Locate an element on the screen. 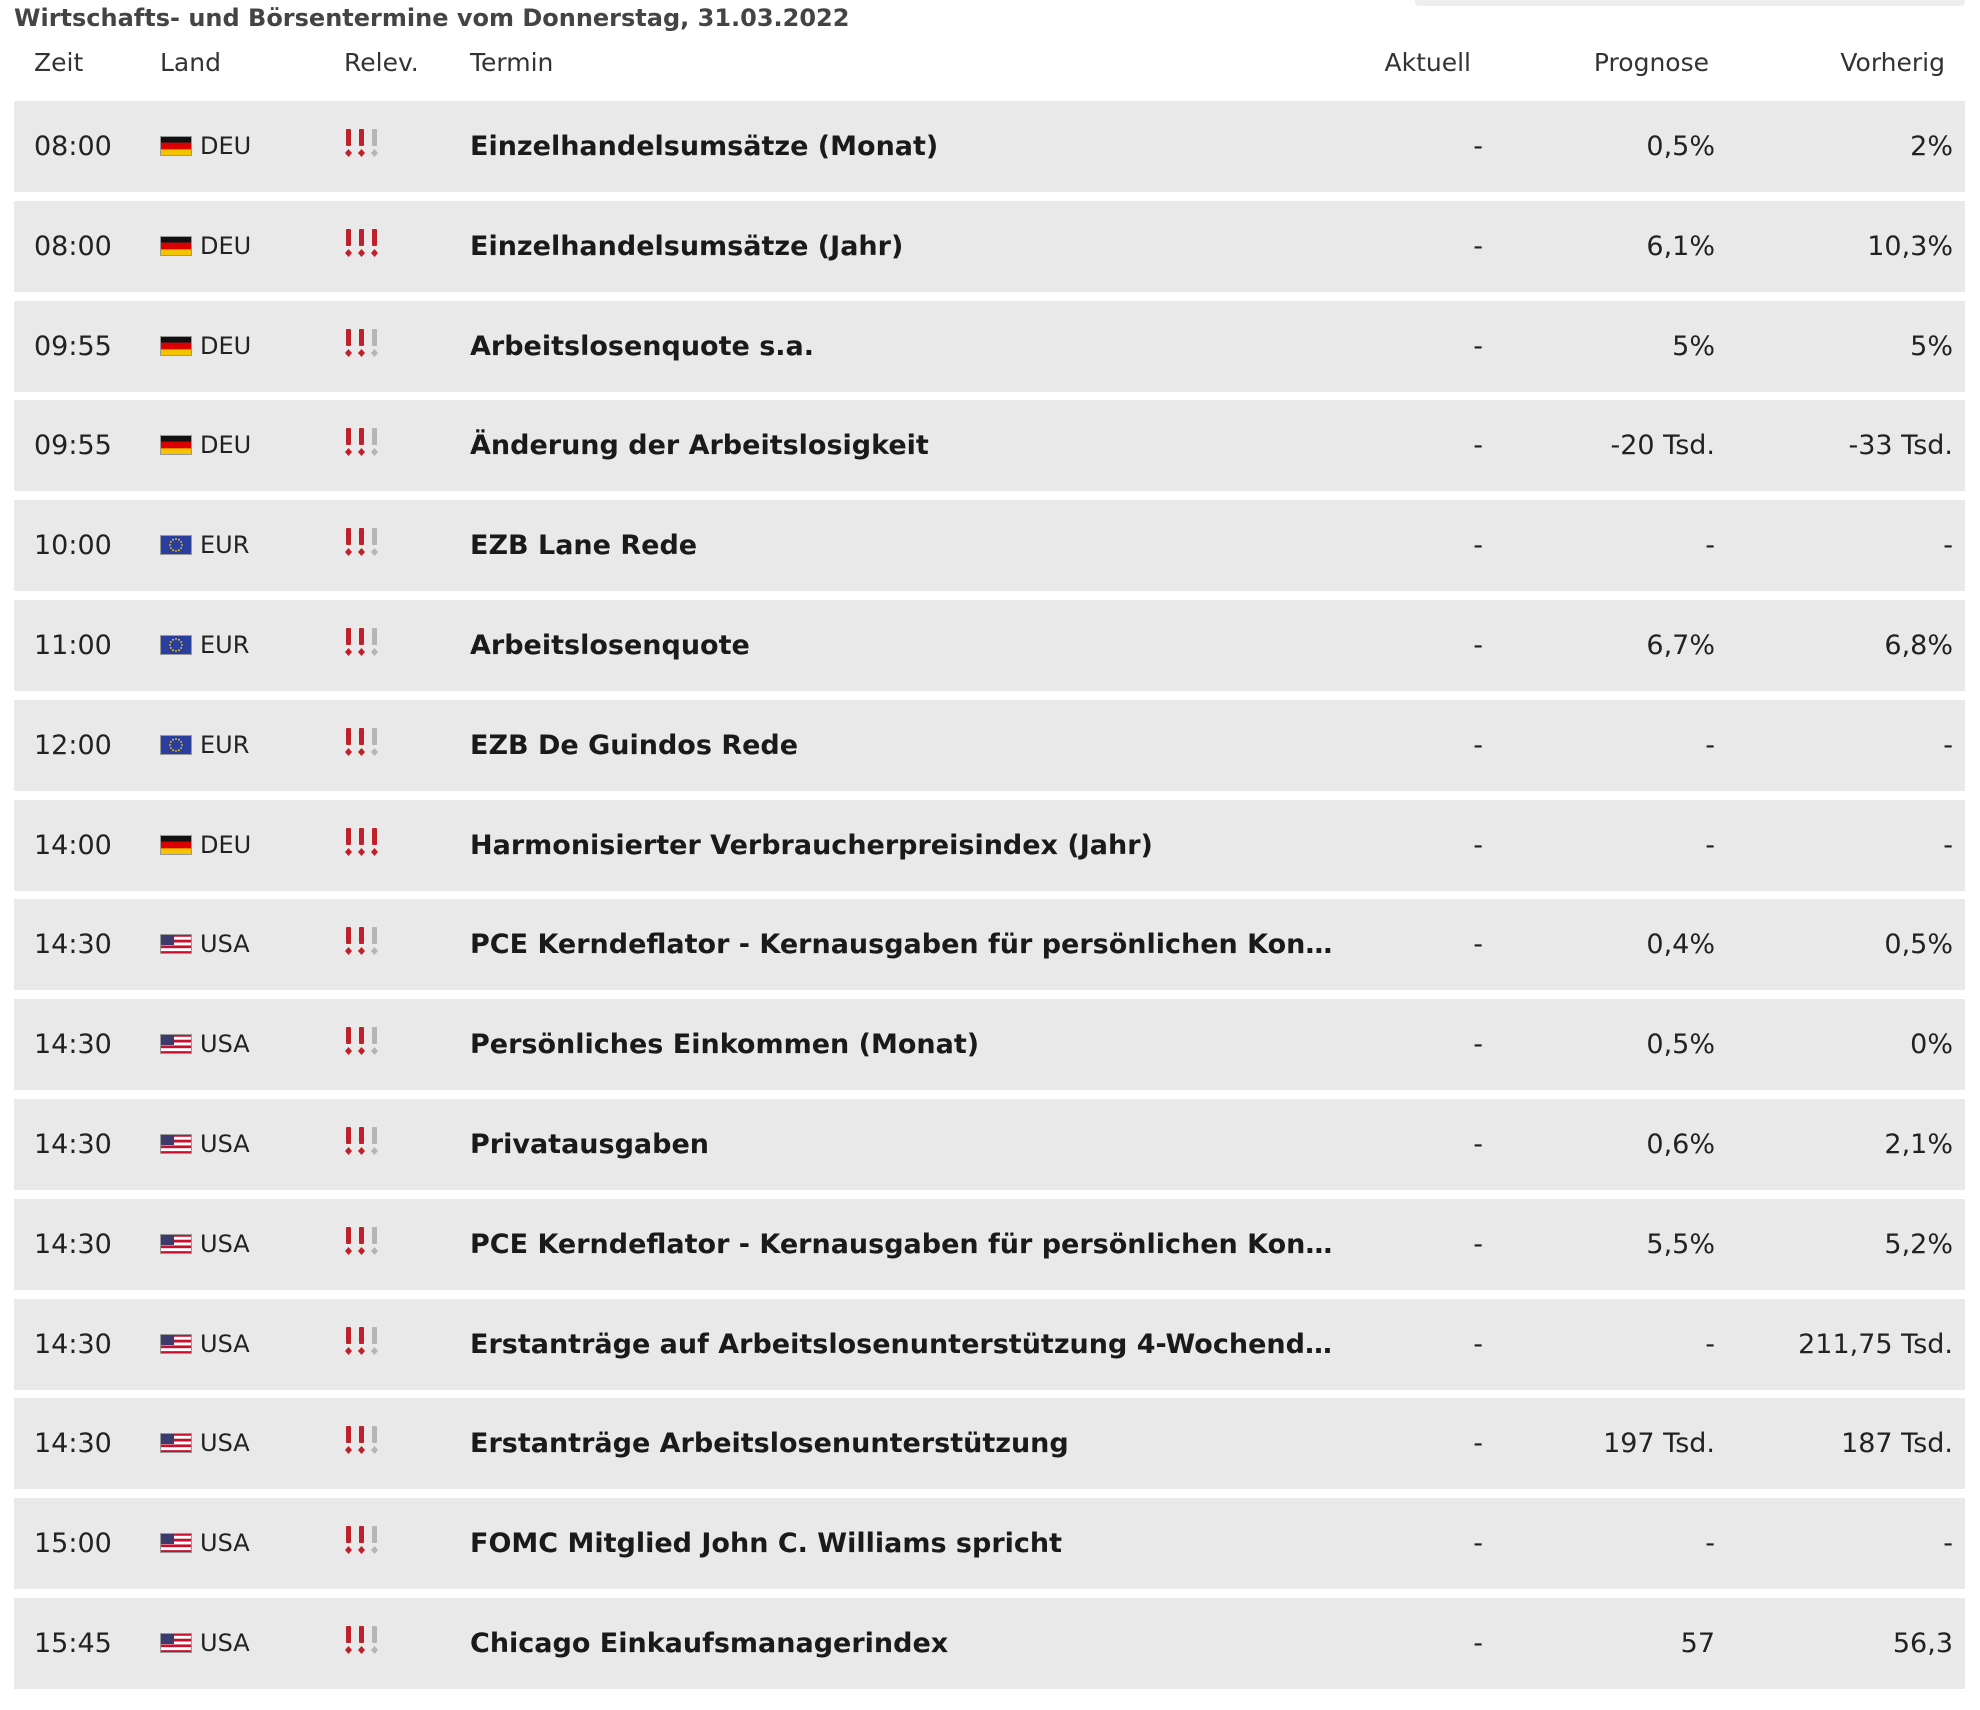 This screenshot has width=1980, height=1710. previous: - is located at coordinates (1948, 745).